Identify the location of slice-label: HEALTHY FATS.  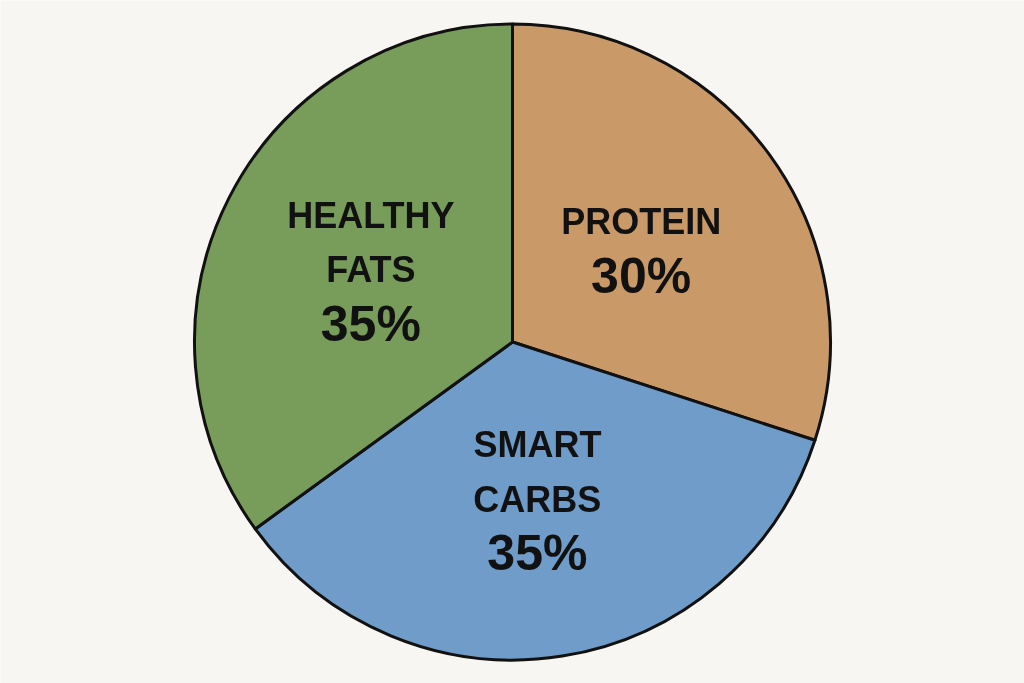
(371, 243).